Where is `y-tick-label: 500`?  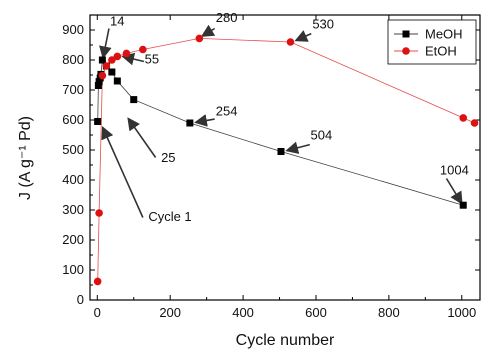
y-tick-label: 500 is located at coordinates (73, 149).